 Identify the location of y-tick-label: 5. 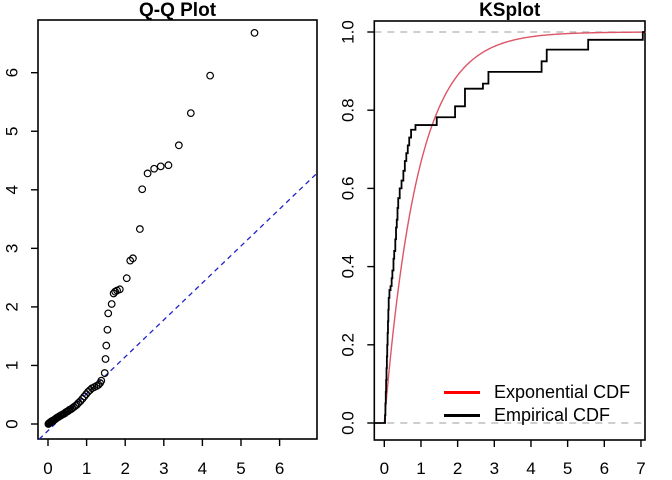
(12, 131).